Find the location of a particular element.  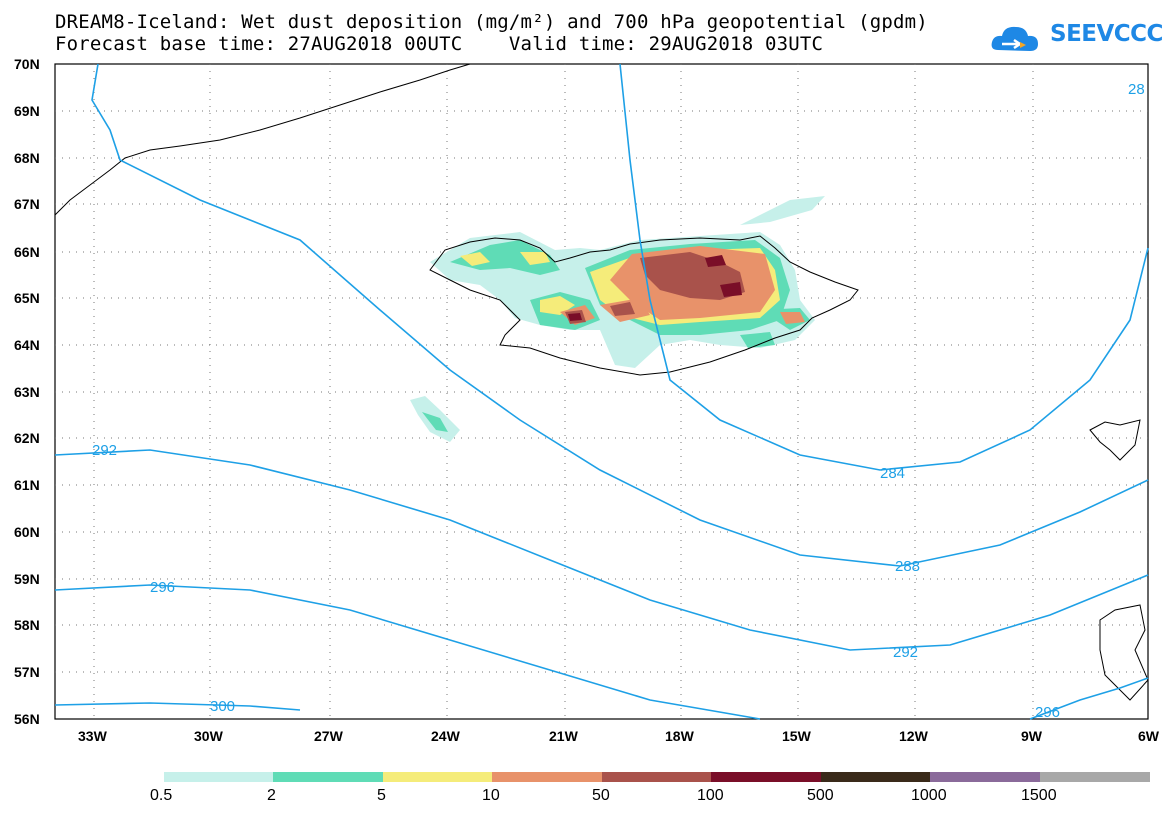

contour-296-east is located at coordinates (1089, 698).